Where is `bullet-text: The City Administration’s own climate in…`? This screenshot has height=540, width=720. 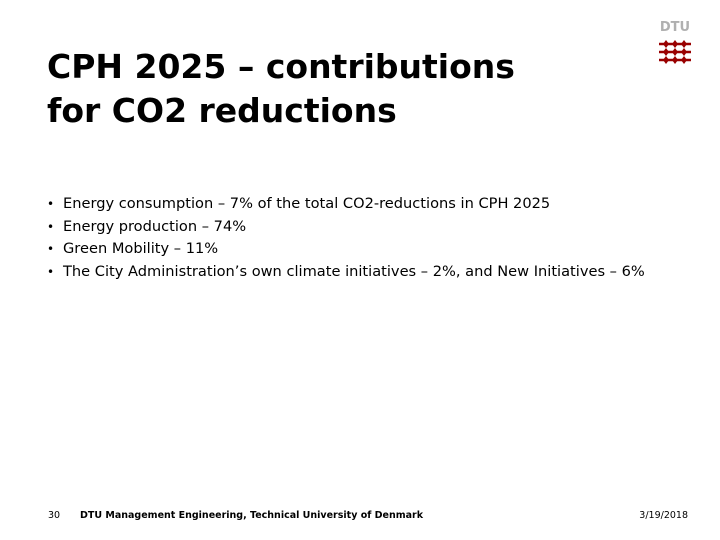 bullet-text: The City Administration’s own climate in… is located at coordinates (354, 271).